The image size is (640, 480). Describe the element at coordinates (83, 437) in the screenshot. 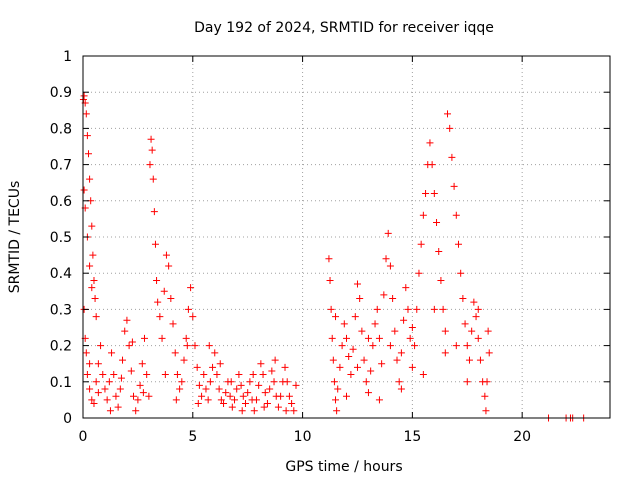

I see `x-tick-label: 0` at that location.